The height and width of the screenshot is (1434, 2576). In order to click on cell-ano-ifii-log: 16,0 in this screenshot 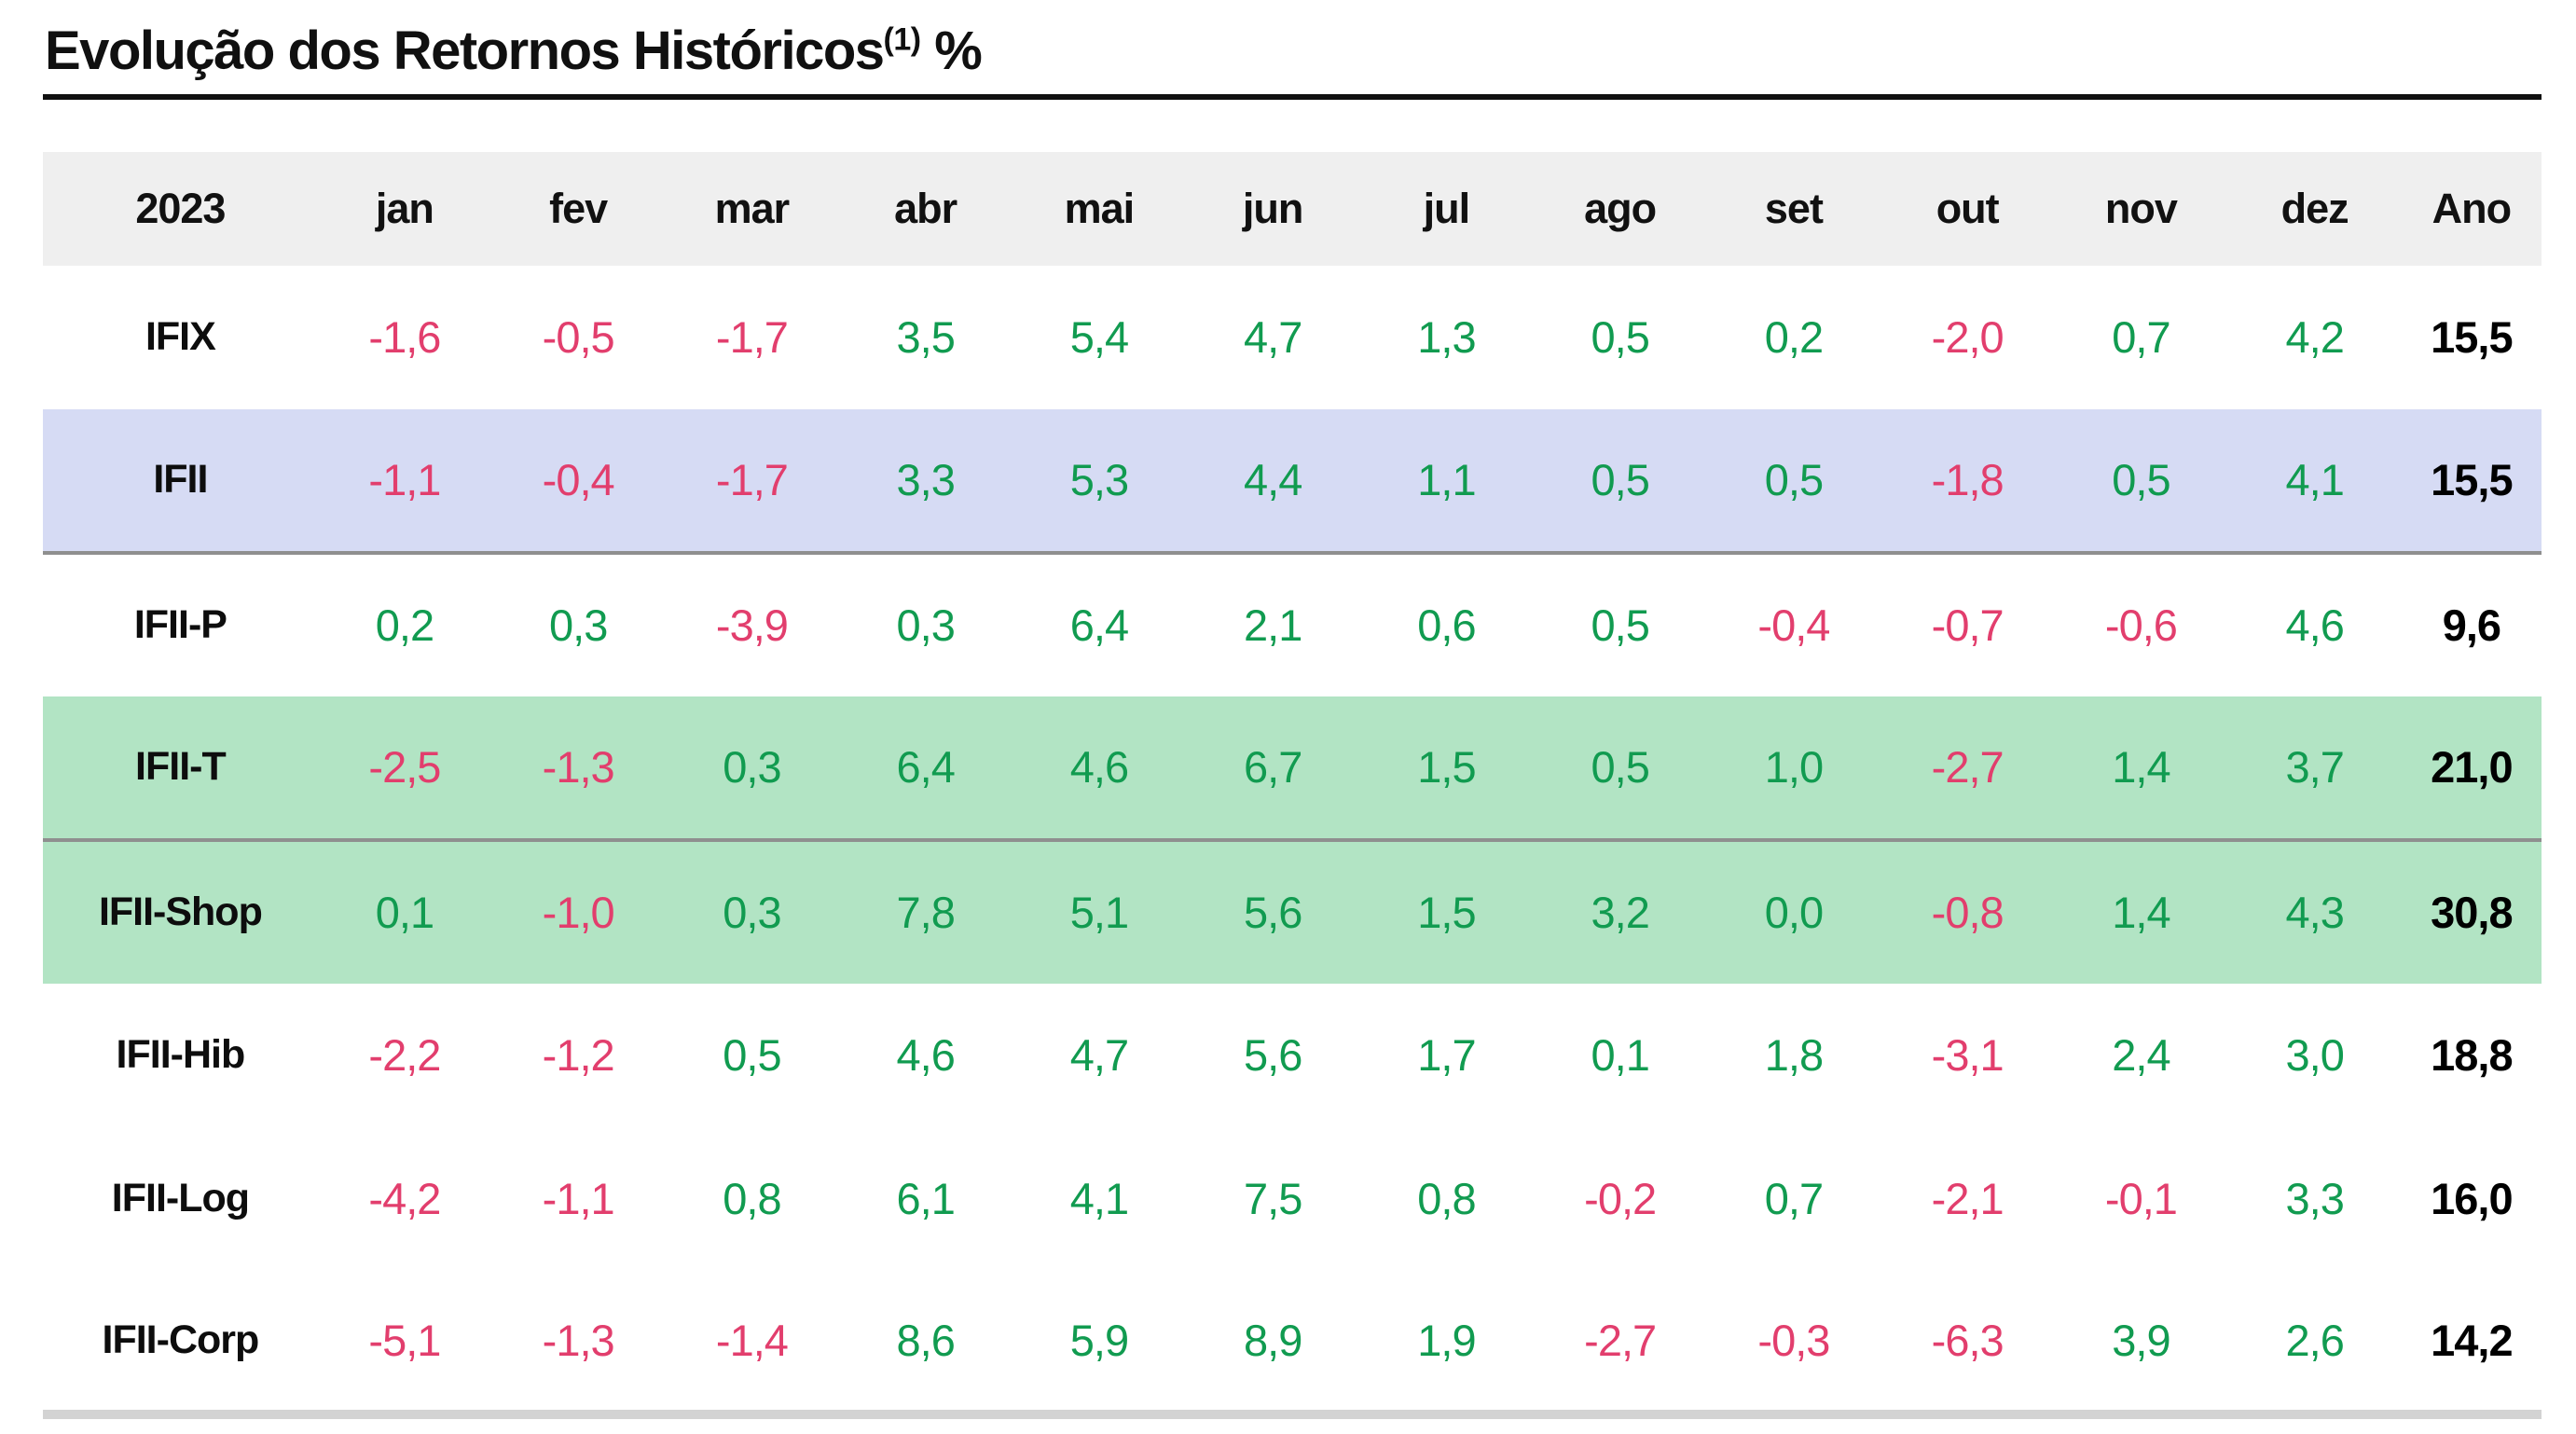, I will do `click(2472, 1199)`.